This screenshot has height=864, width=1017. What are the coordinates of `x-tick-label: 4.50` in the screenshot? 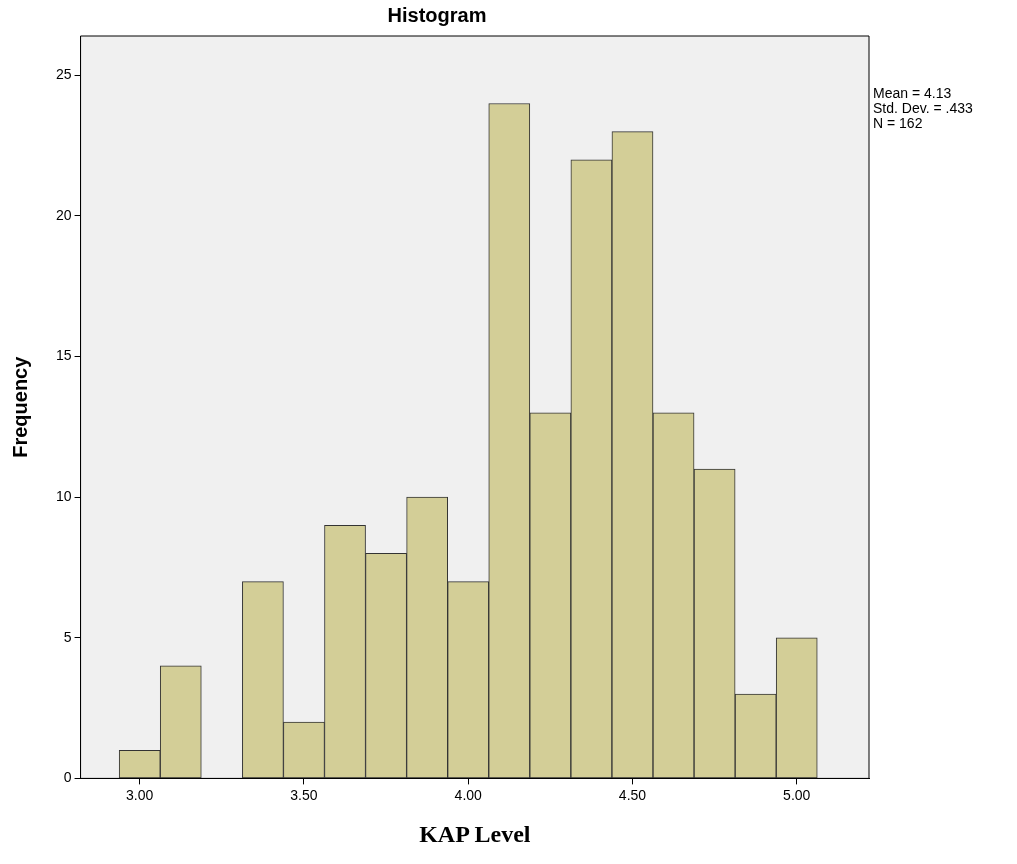 It's located at (632, 794).